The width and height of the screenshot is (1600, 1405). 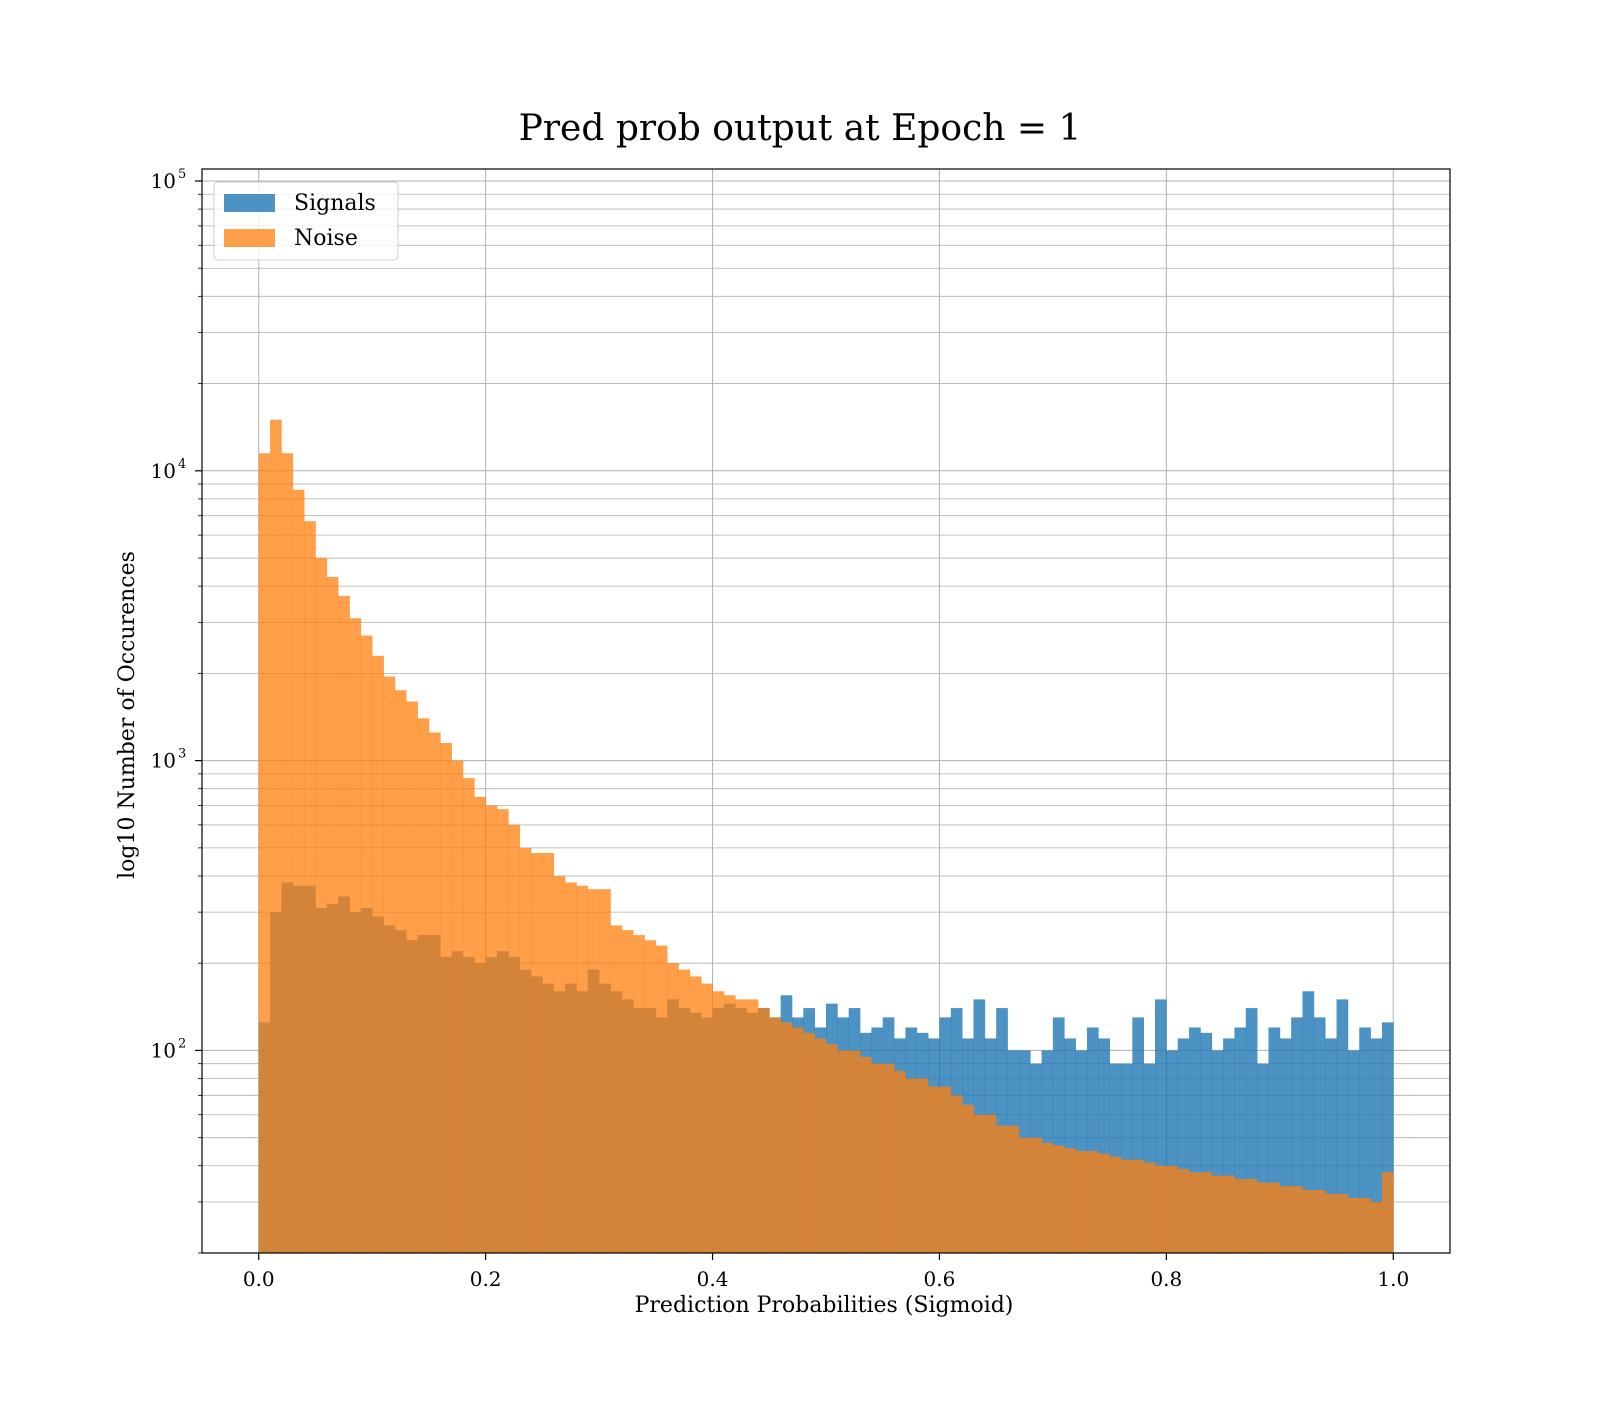 What do you see at coordinates (326, 238) in the screenshot?
I see `legend-label-noise: Noise` at bounding box center [326, 238].